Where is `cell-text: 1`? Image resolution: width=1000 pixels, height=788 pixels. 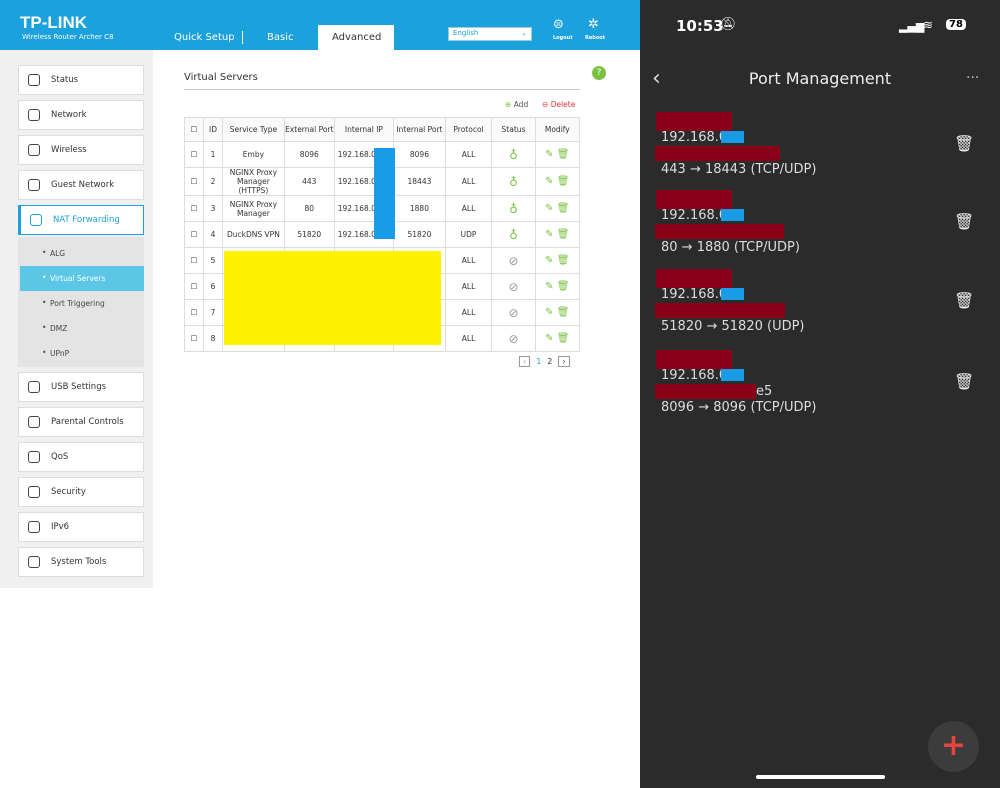
cell-text: 1 is located at coordinates (213, 154).